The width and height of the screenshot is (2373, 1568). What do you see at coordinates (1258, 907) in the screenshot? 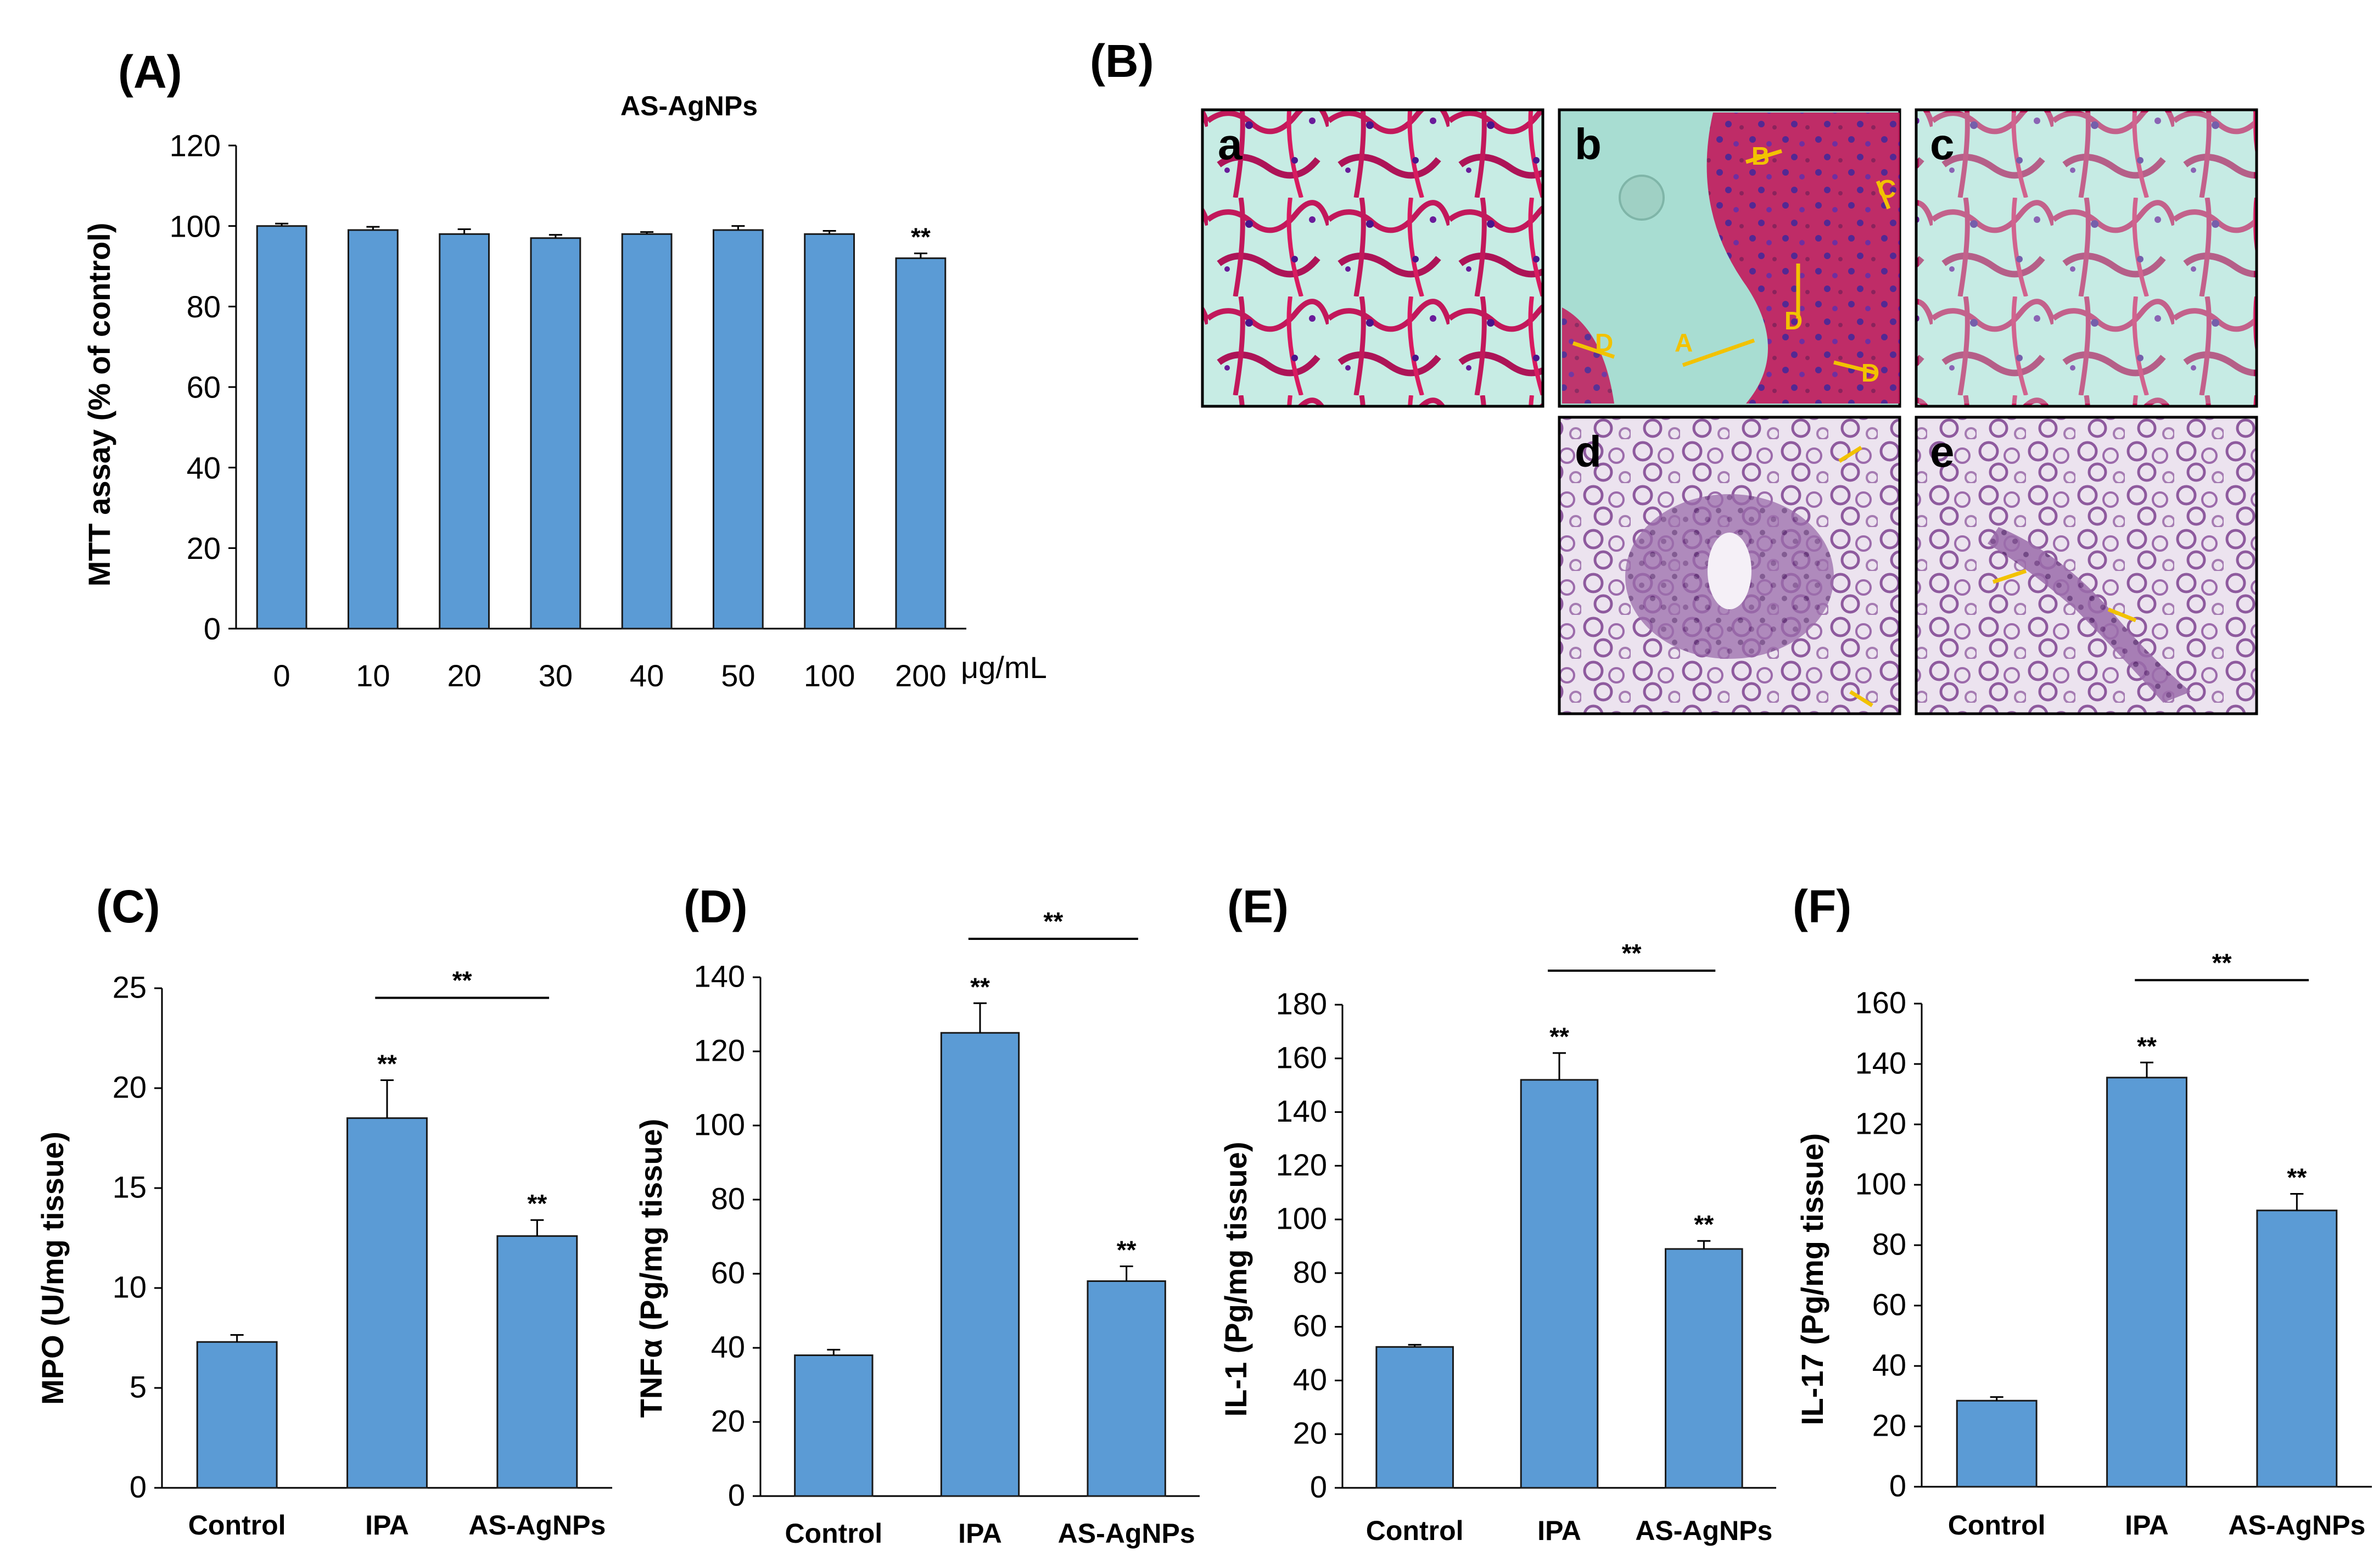
I see `panel-e-label: (E)` at bounding box center [1258, 907].